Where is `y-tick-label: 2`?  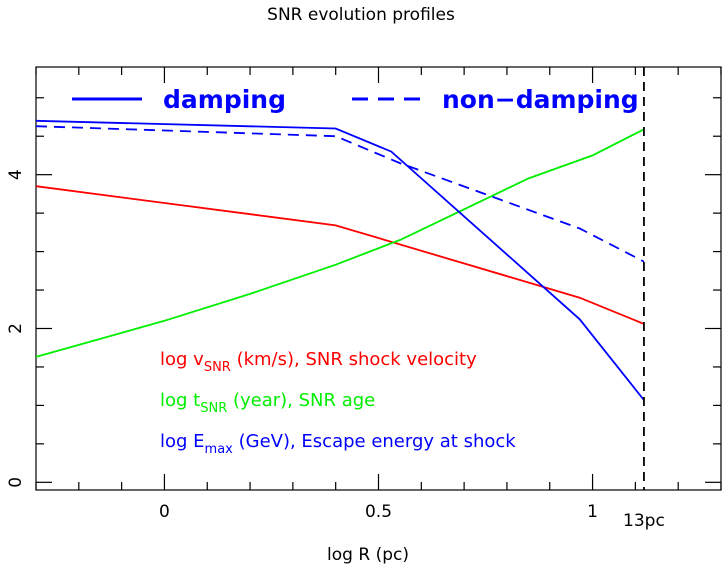
y-tick-label: 2 is located at coordinates (16, 328).